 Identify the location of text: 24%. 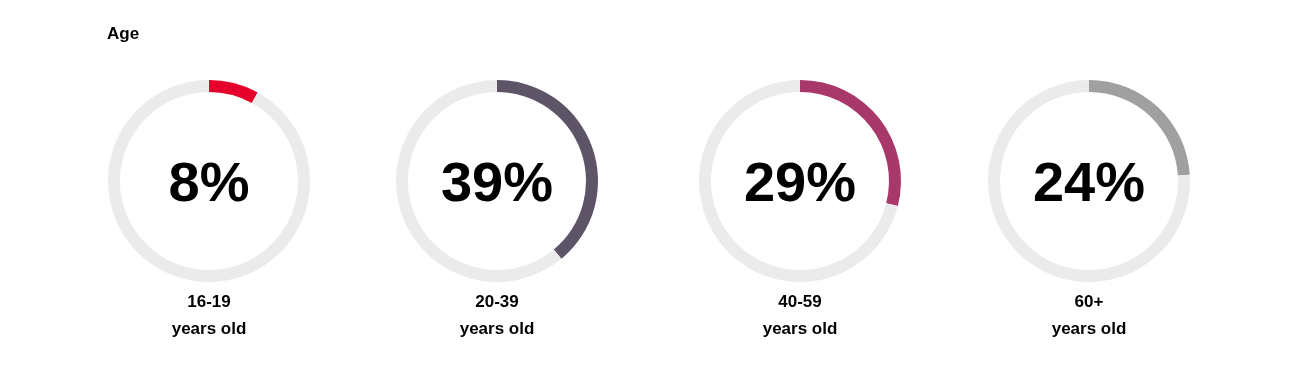
(1089, 181).